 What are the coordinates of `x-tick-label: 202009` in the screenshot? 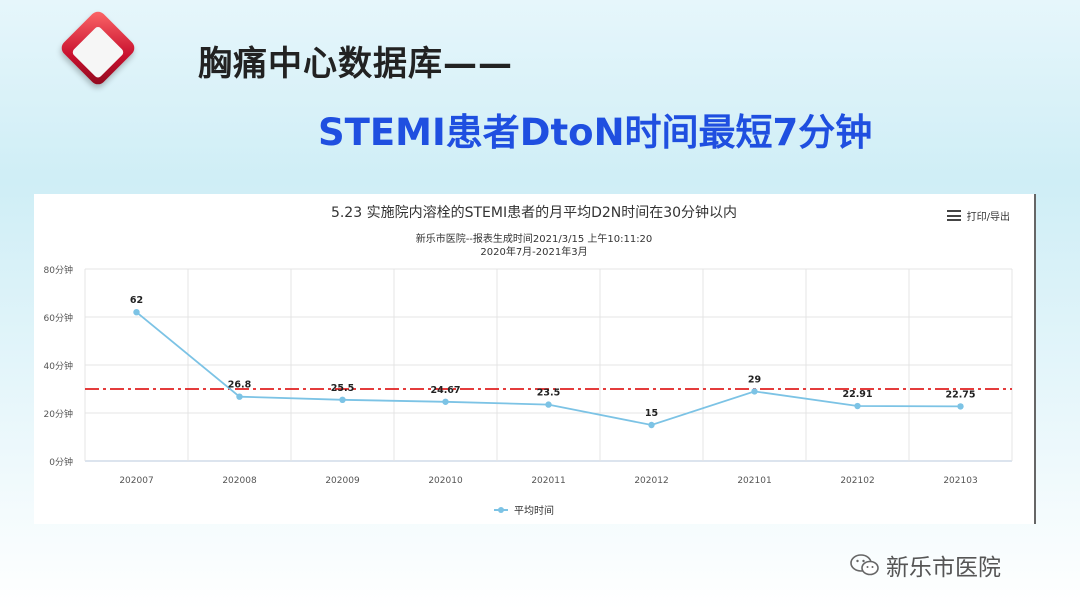 It's located at (342, 481).